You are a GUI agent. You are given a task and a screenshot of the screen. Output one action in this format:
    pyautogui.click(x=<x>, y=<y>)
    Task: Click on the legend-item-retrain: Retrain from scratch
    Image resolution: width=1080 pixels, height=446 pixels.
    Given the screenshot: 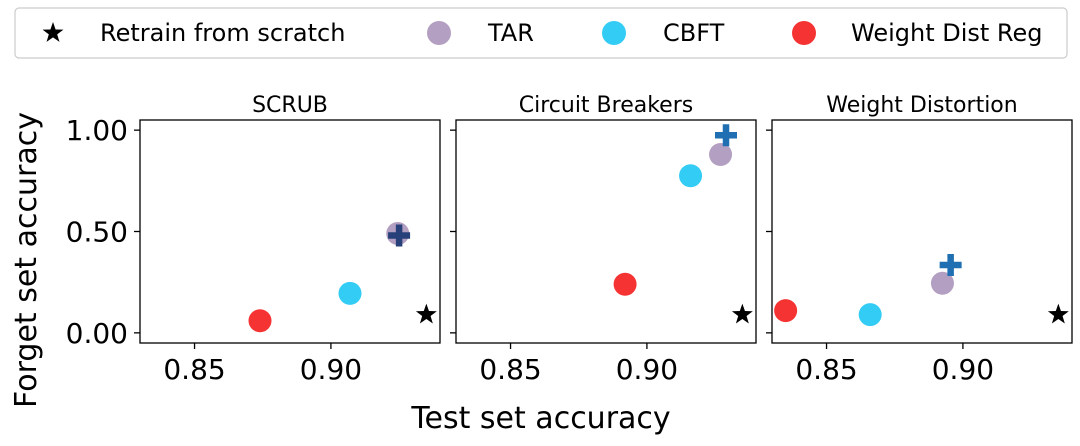 What is the action you would take?
    pyautogui.click(x=193, y=33)
    